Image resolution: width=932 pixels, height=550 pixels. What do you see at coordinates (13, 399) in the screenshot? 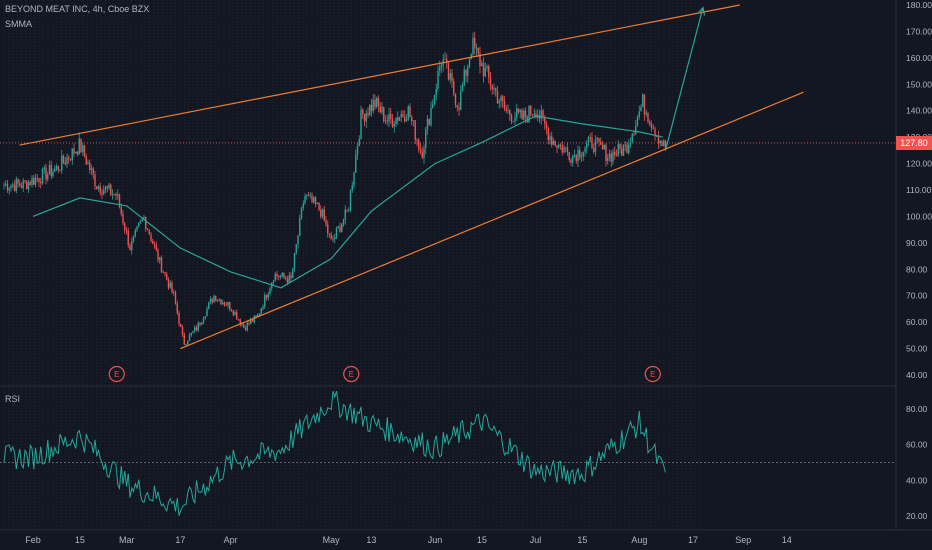
I see `rsi-label: RSI` at bounding box center [13, 399].